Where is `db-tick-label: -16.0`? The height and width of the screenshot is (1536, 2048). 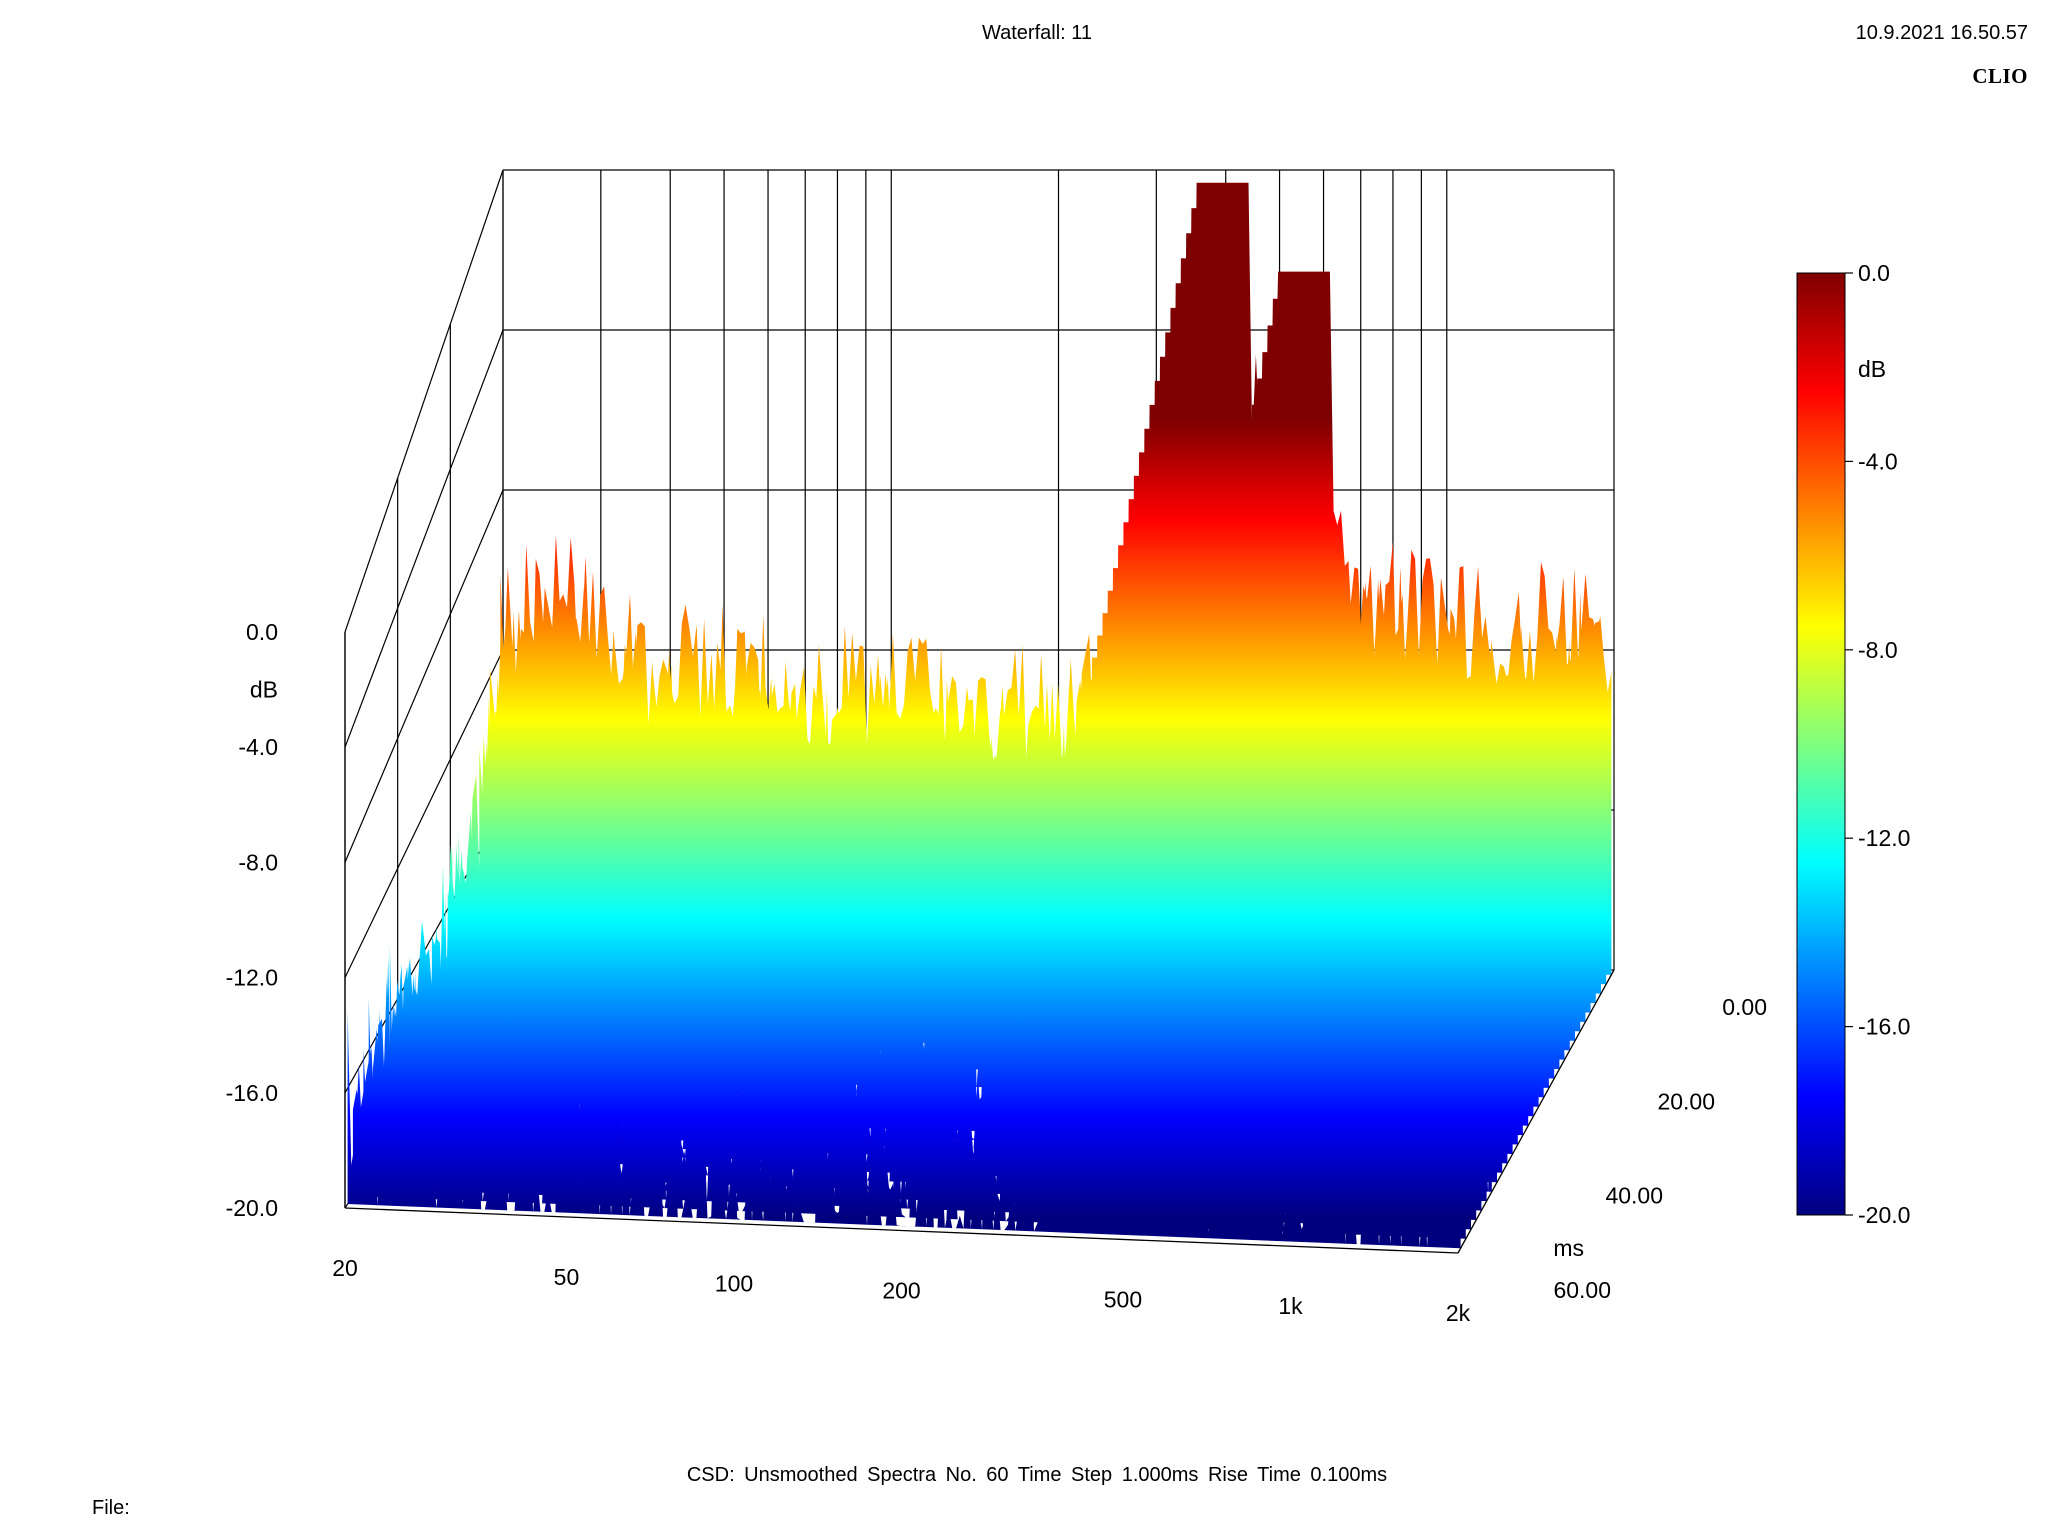 db-tick-label: -16.0 is located at coordinates (252, 1093).